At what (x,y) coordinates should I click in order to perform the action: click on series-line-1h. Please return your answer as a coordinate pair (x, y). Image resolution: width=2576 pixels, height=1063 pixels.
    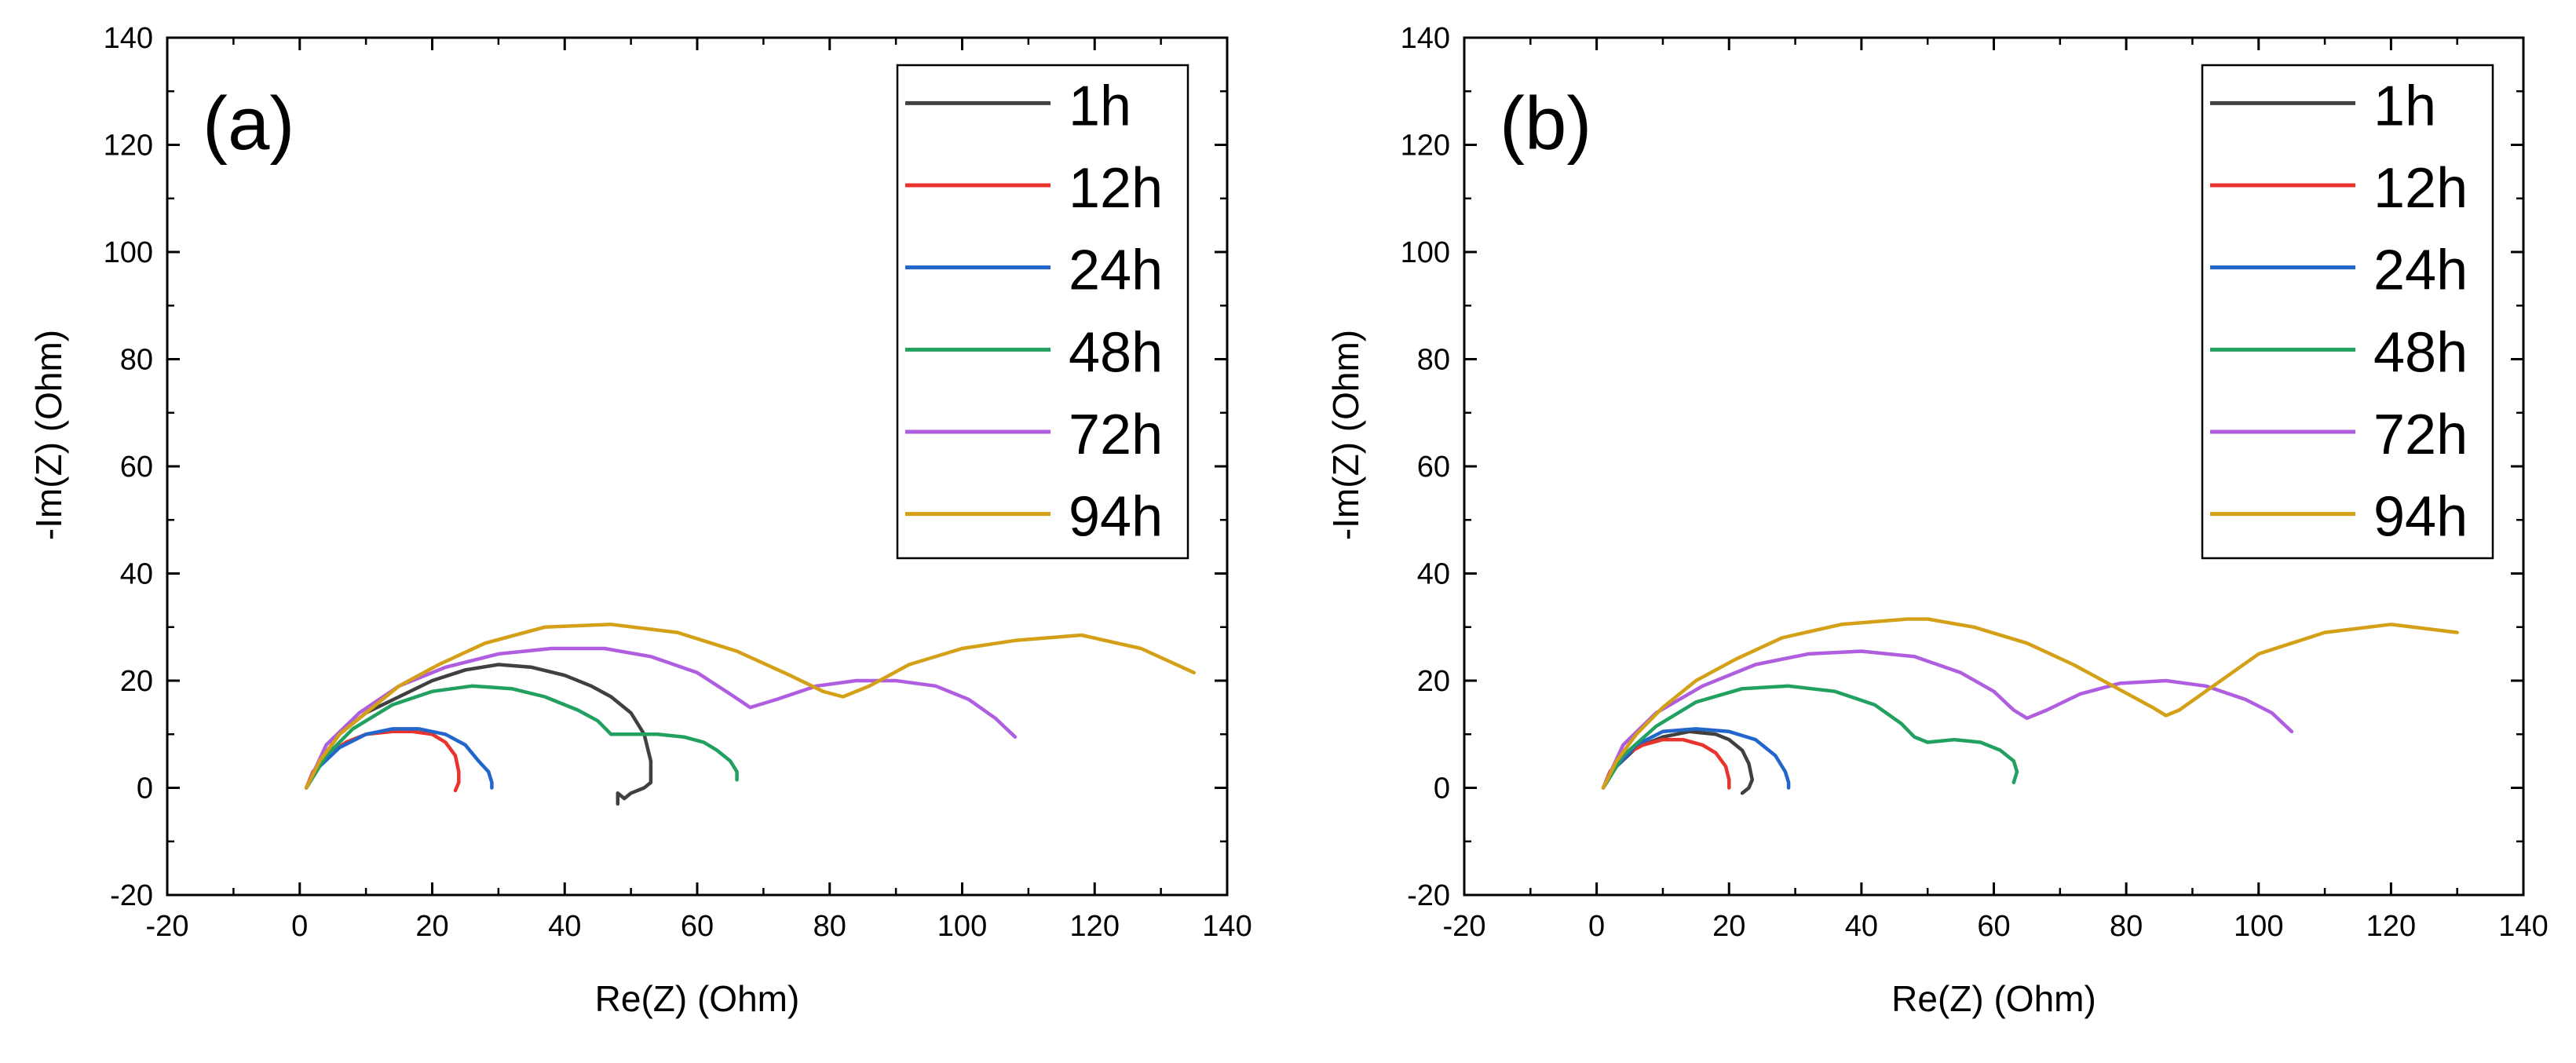
    Looking at the image, I should click on (479, 734).